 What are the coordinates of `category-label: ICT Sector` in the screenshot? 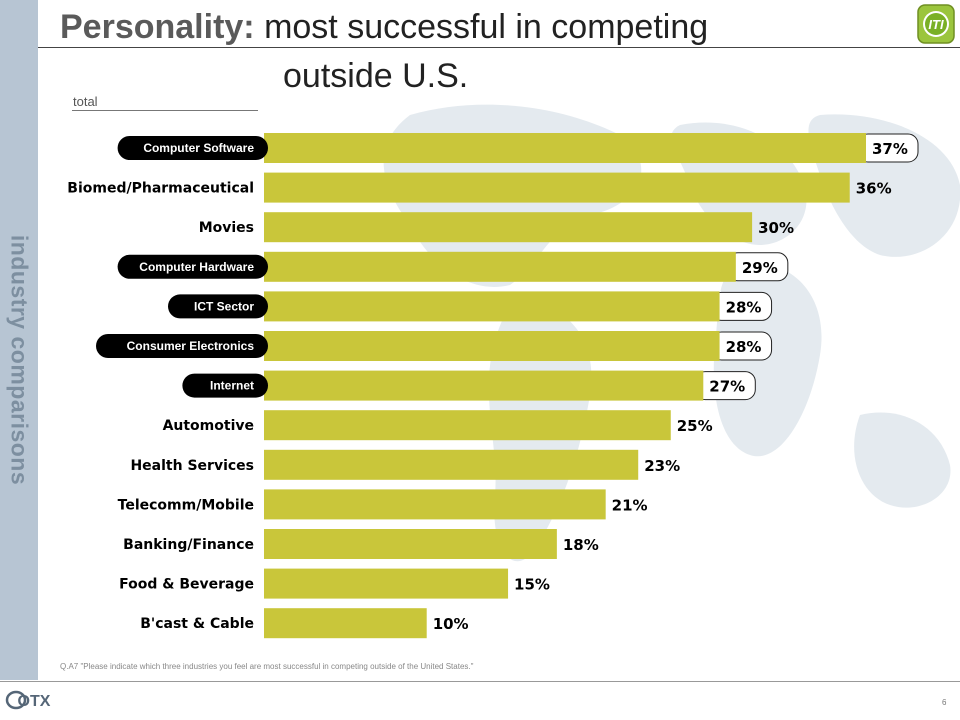 It's located at (224, 306).